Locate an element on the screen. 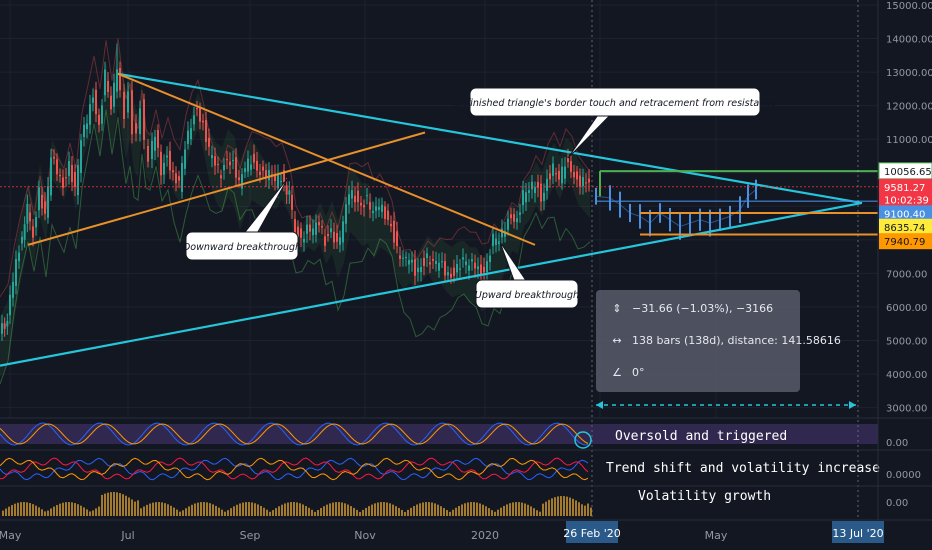 The height and width of the screenshot is (550, 932). x-highlight-box is located at coordinates (858, 532).